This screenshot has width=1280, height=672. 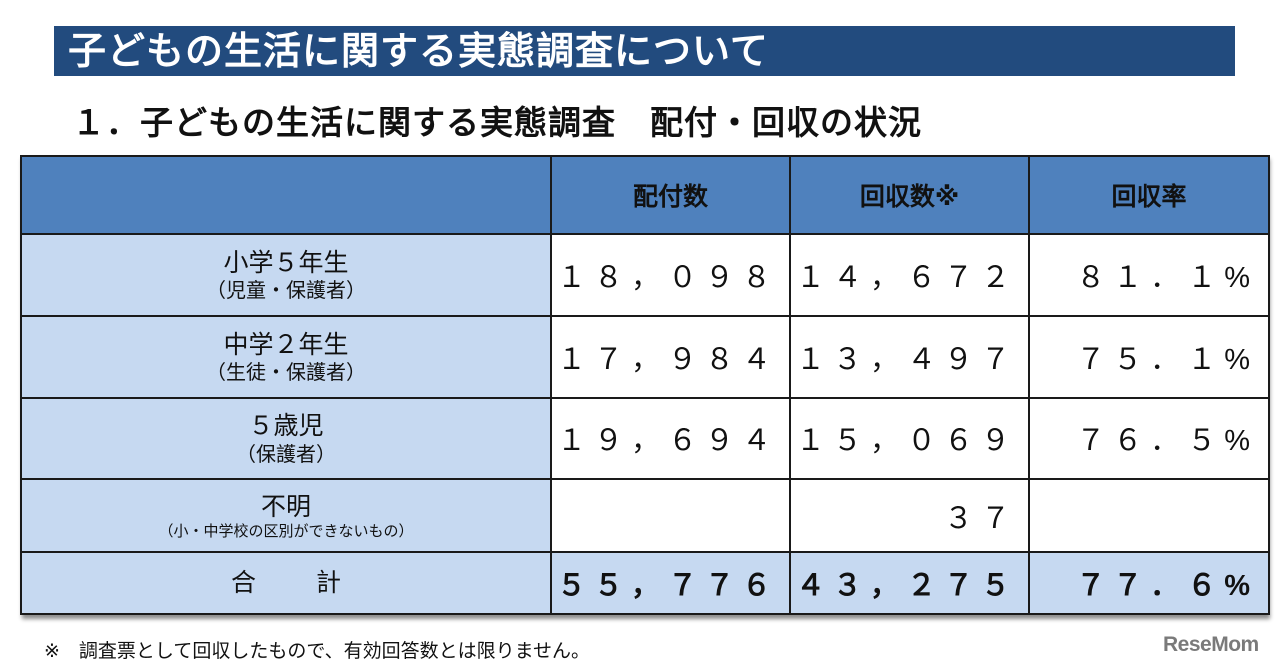 I want to click on header-collected: 回収数※, so click(x=909, y=195).